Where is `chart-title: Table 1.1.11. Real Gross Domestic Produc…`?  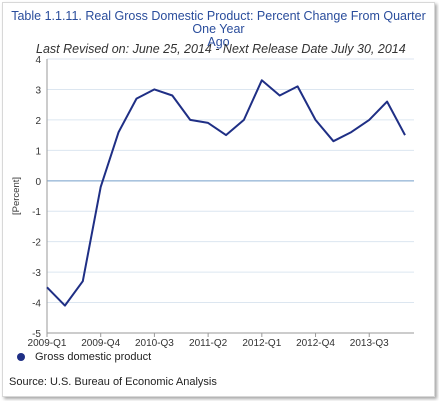 chart-title: Table 1.1.11. Real Gross Domestic Produc… is located at coordinates (218, 29).